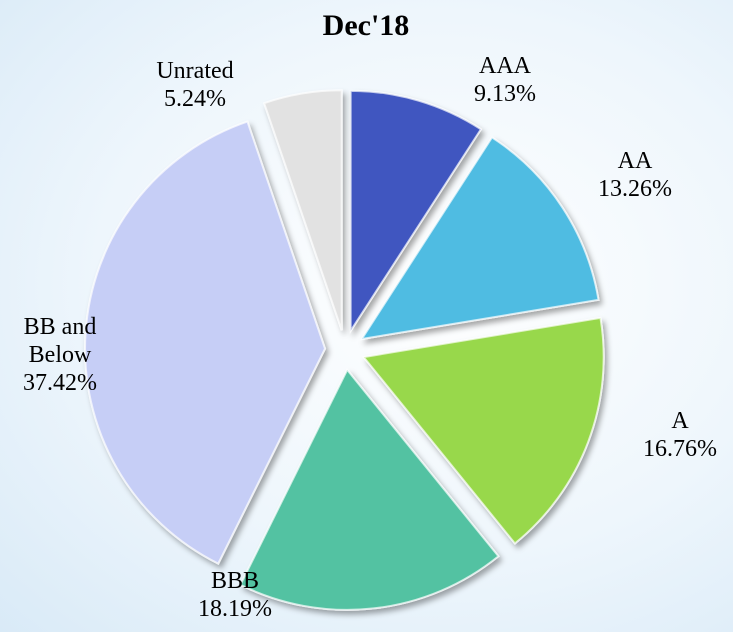 This screenshot has height=632, width=733. I want to click on category-label: AAA, so click(505, 66).